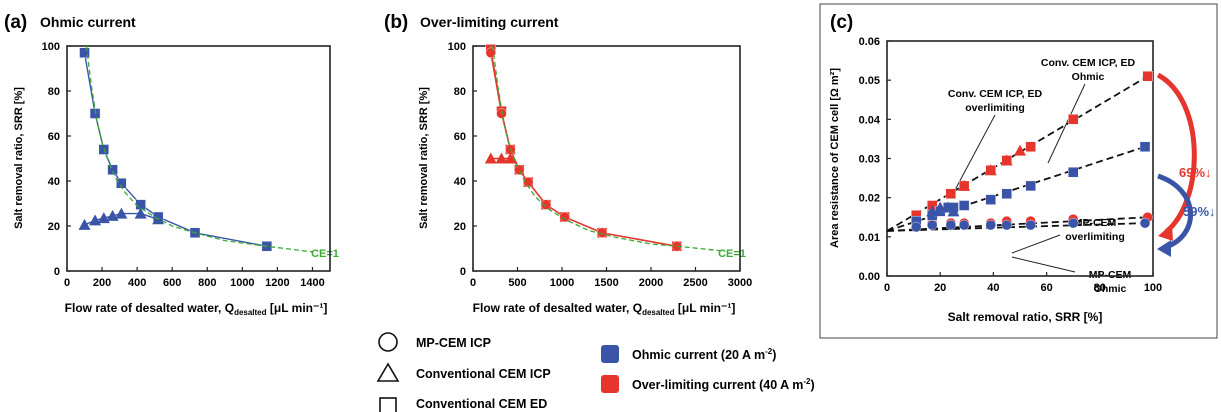 The width and height of the screenshot is (1221, 412). What do you see at coordinates (1088, 70) in the screenshot?
I see `annotation-conv-ohmic: Conv. CEM ICP, ED Ohmic` at bounding box center [1088, 70].